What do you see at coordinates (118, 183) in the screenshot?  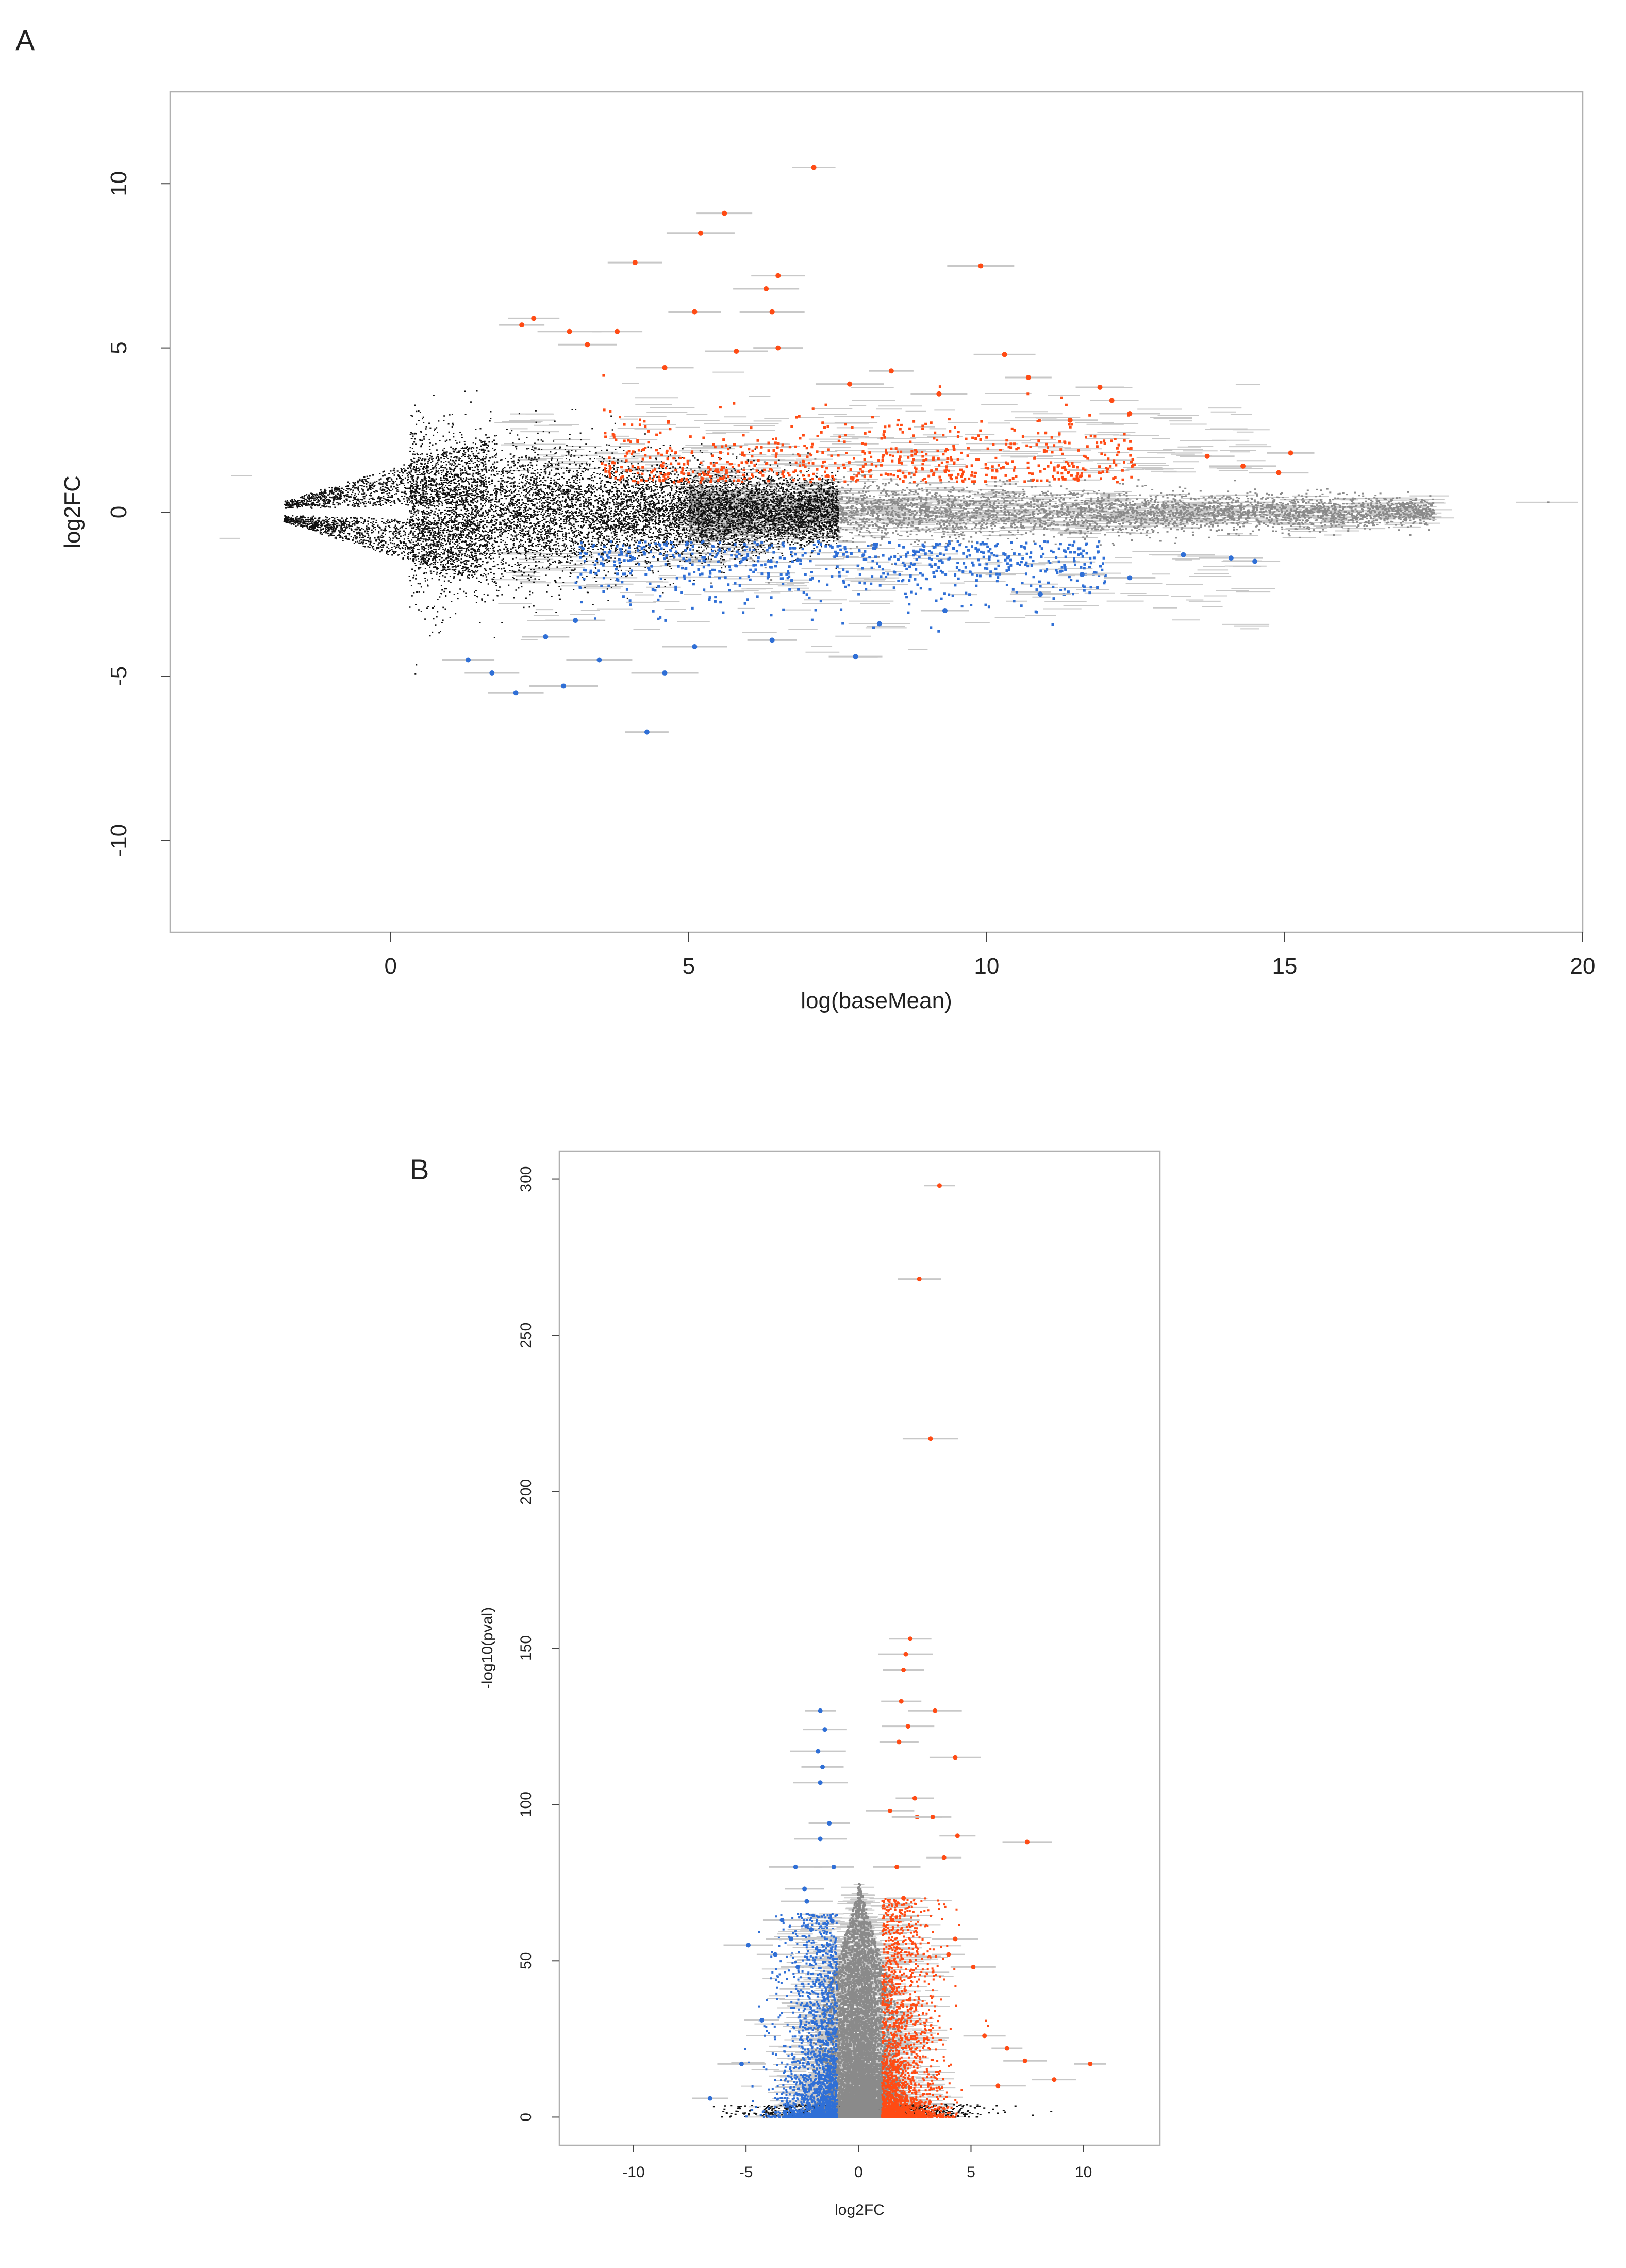 I see `y-tick-label: 10` at bounding box center [118, 183].